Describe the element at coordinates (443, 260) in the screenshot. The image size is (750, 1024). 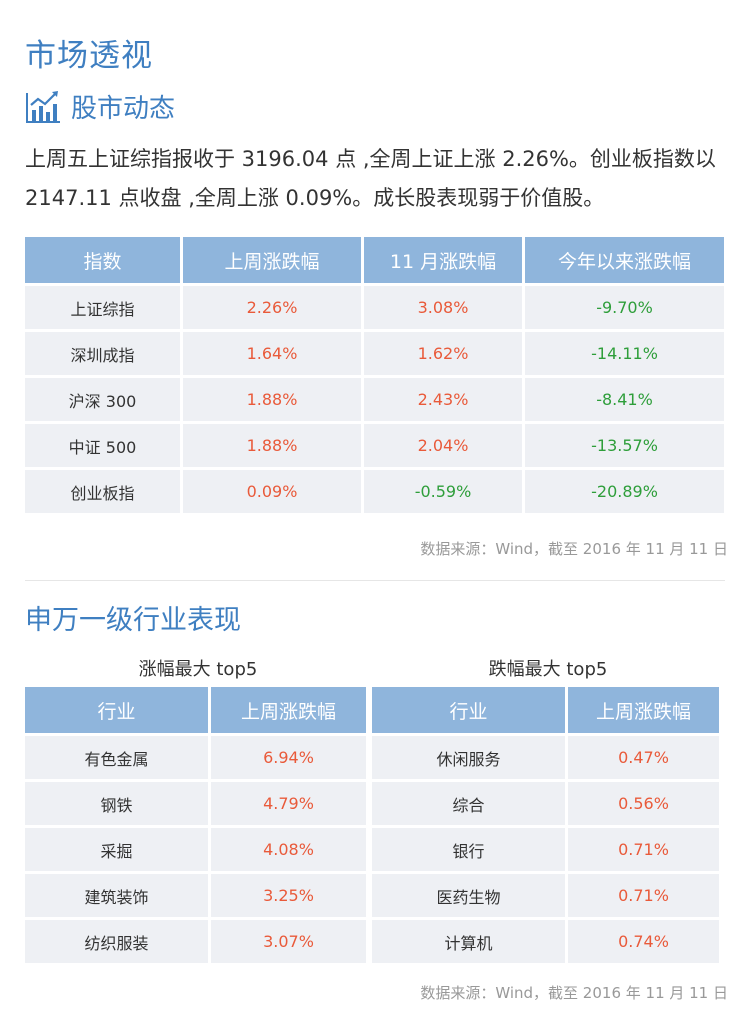
I see `header-cell: 11 月涨跌幅` at that location.